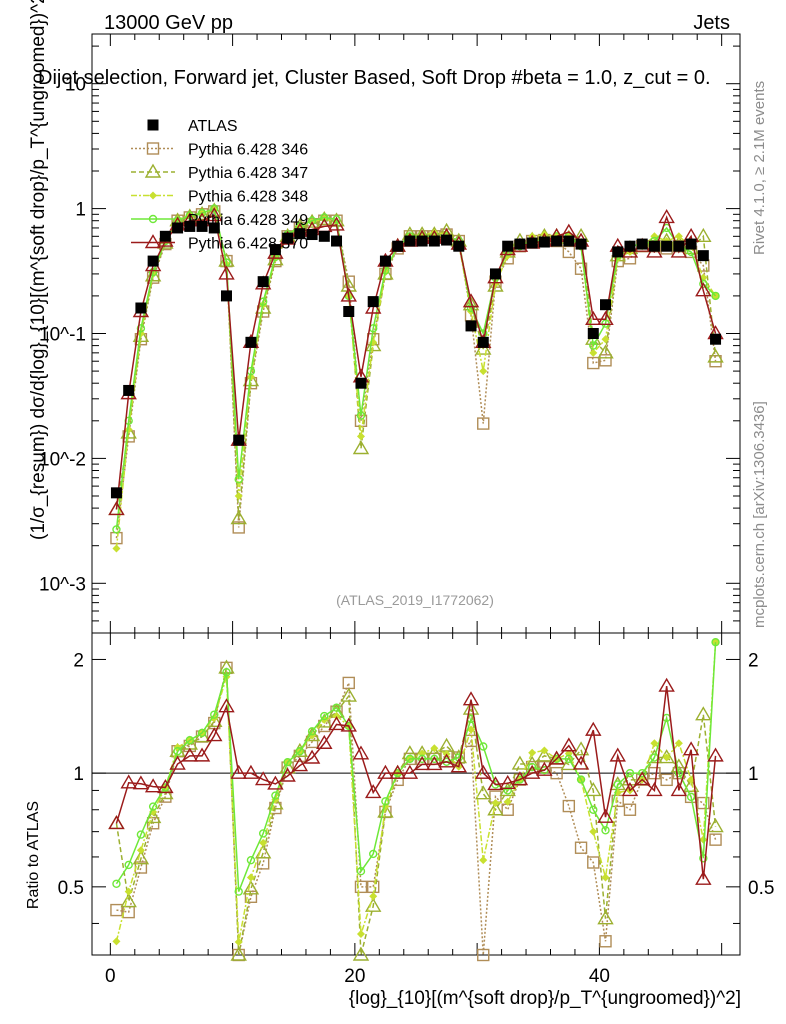  I want to click on main-y-tick-label: 10^-1, so click(62, 335).